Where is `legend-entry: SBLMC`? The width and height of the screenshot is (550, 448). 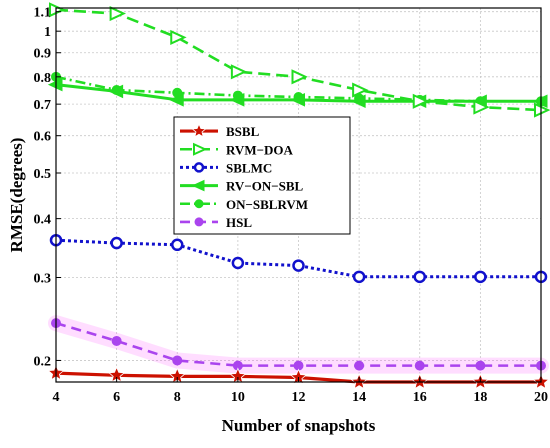 legend-entry: SBLMC is located at coordinates (226, 167).